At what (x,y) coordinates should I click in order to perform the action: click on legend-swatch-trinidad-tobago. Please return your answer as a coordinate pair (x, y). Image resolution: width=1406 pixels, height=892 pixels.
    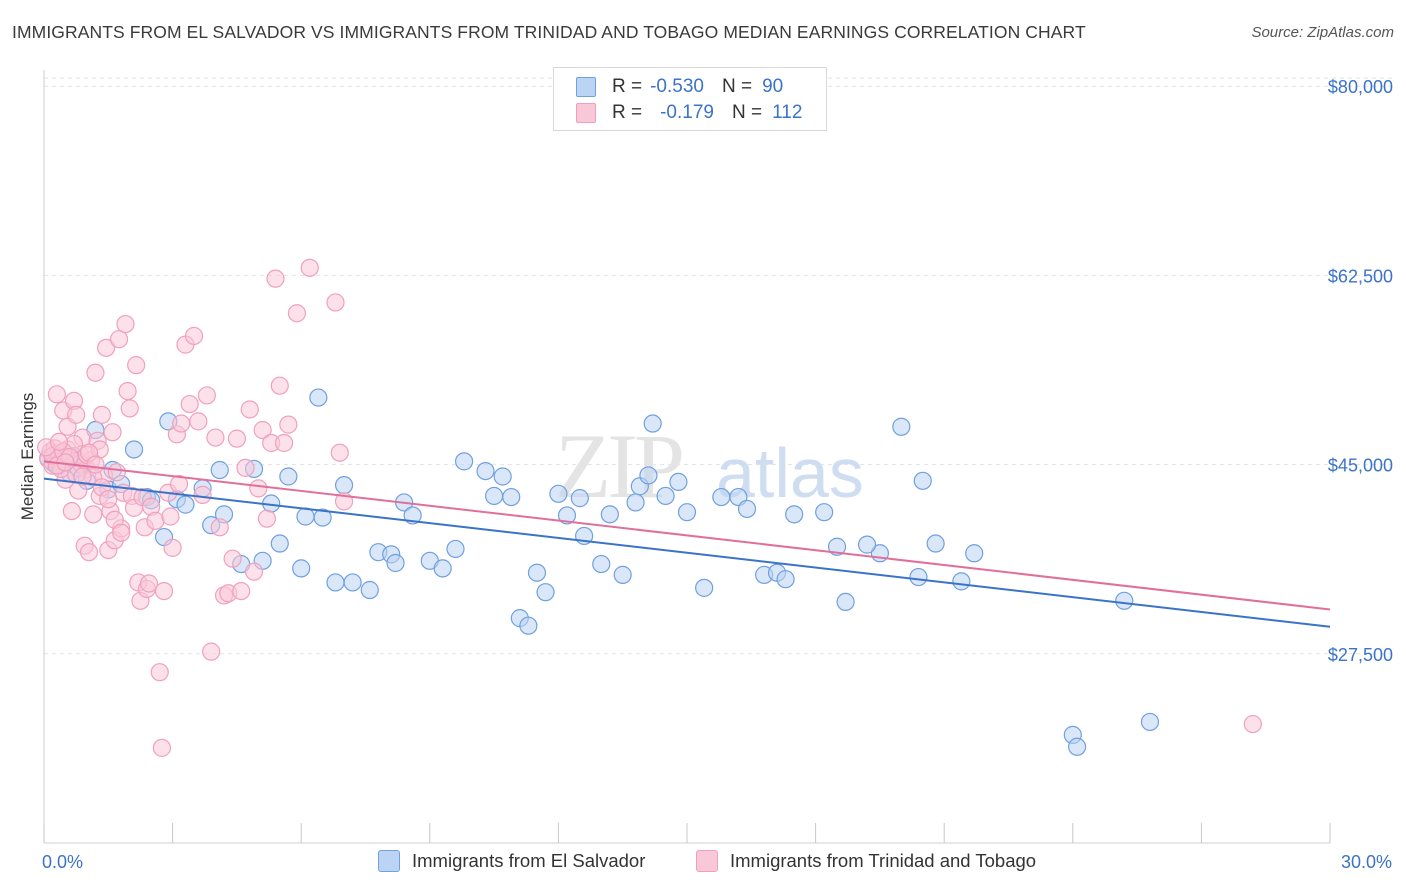
    Looking at the image, I should click on (586, 113).